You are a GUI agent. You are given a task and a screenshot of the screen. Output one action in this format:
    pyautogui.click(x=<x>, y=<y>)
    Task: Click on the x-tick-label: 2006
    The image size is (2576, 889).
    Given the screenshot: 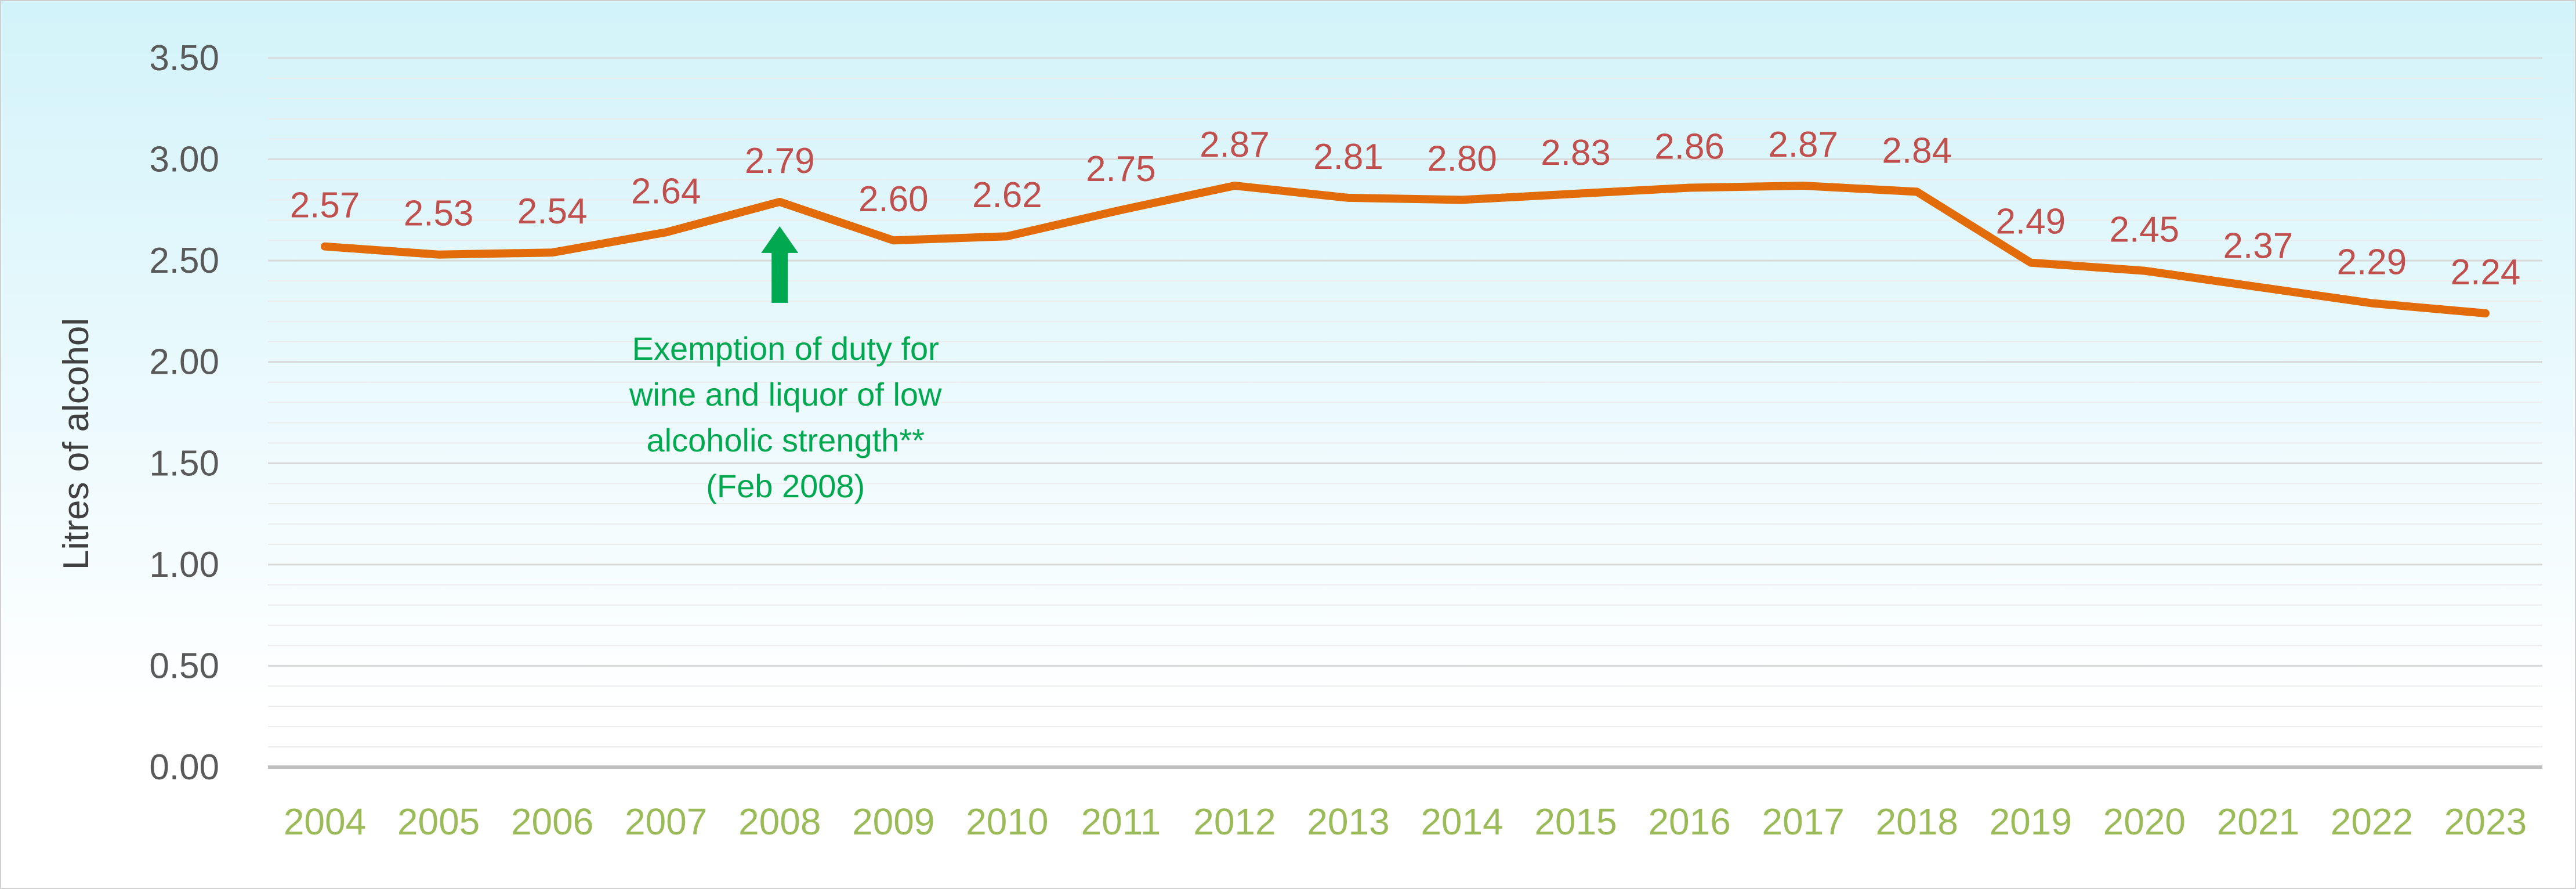 What is the action you would take?
    pyautogui.click(x=552, y=822)
    